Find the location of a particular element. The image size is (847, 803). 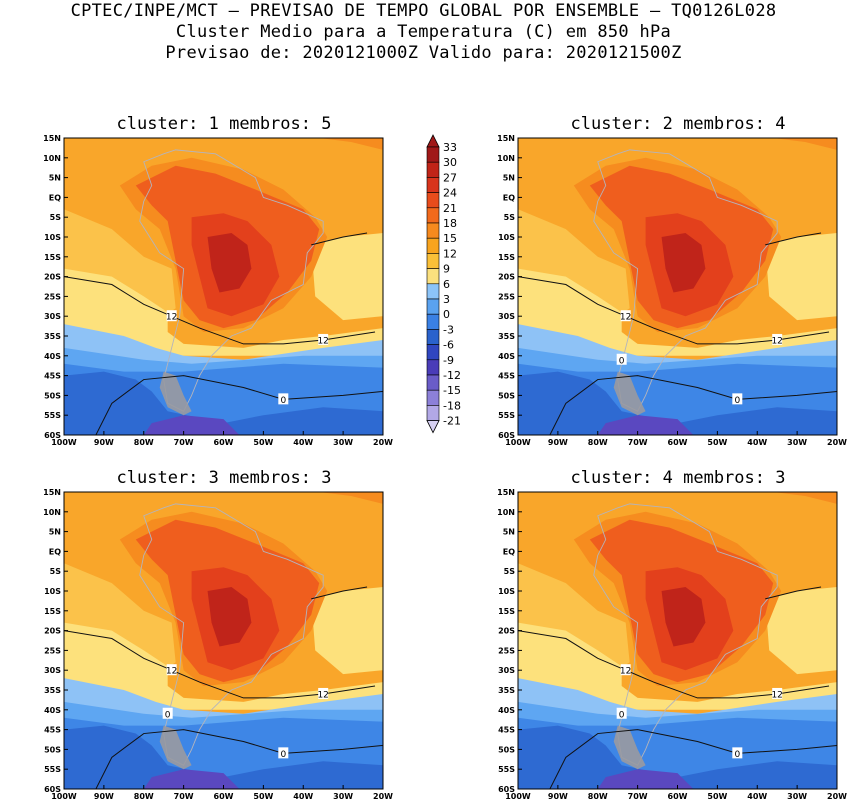

colorbar-label: 24 is located at coordinates (450, 193).